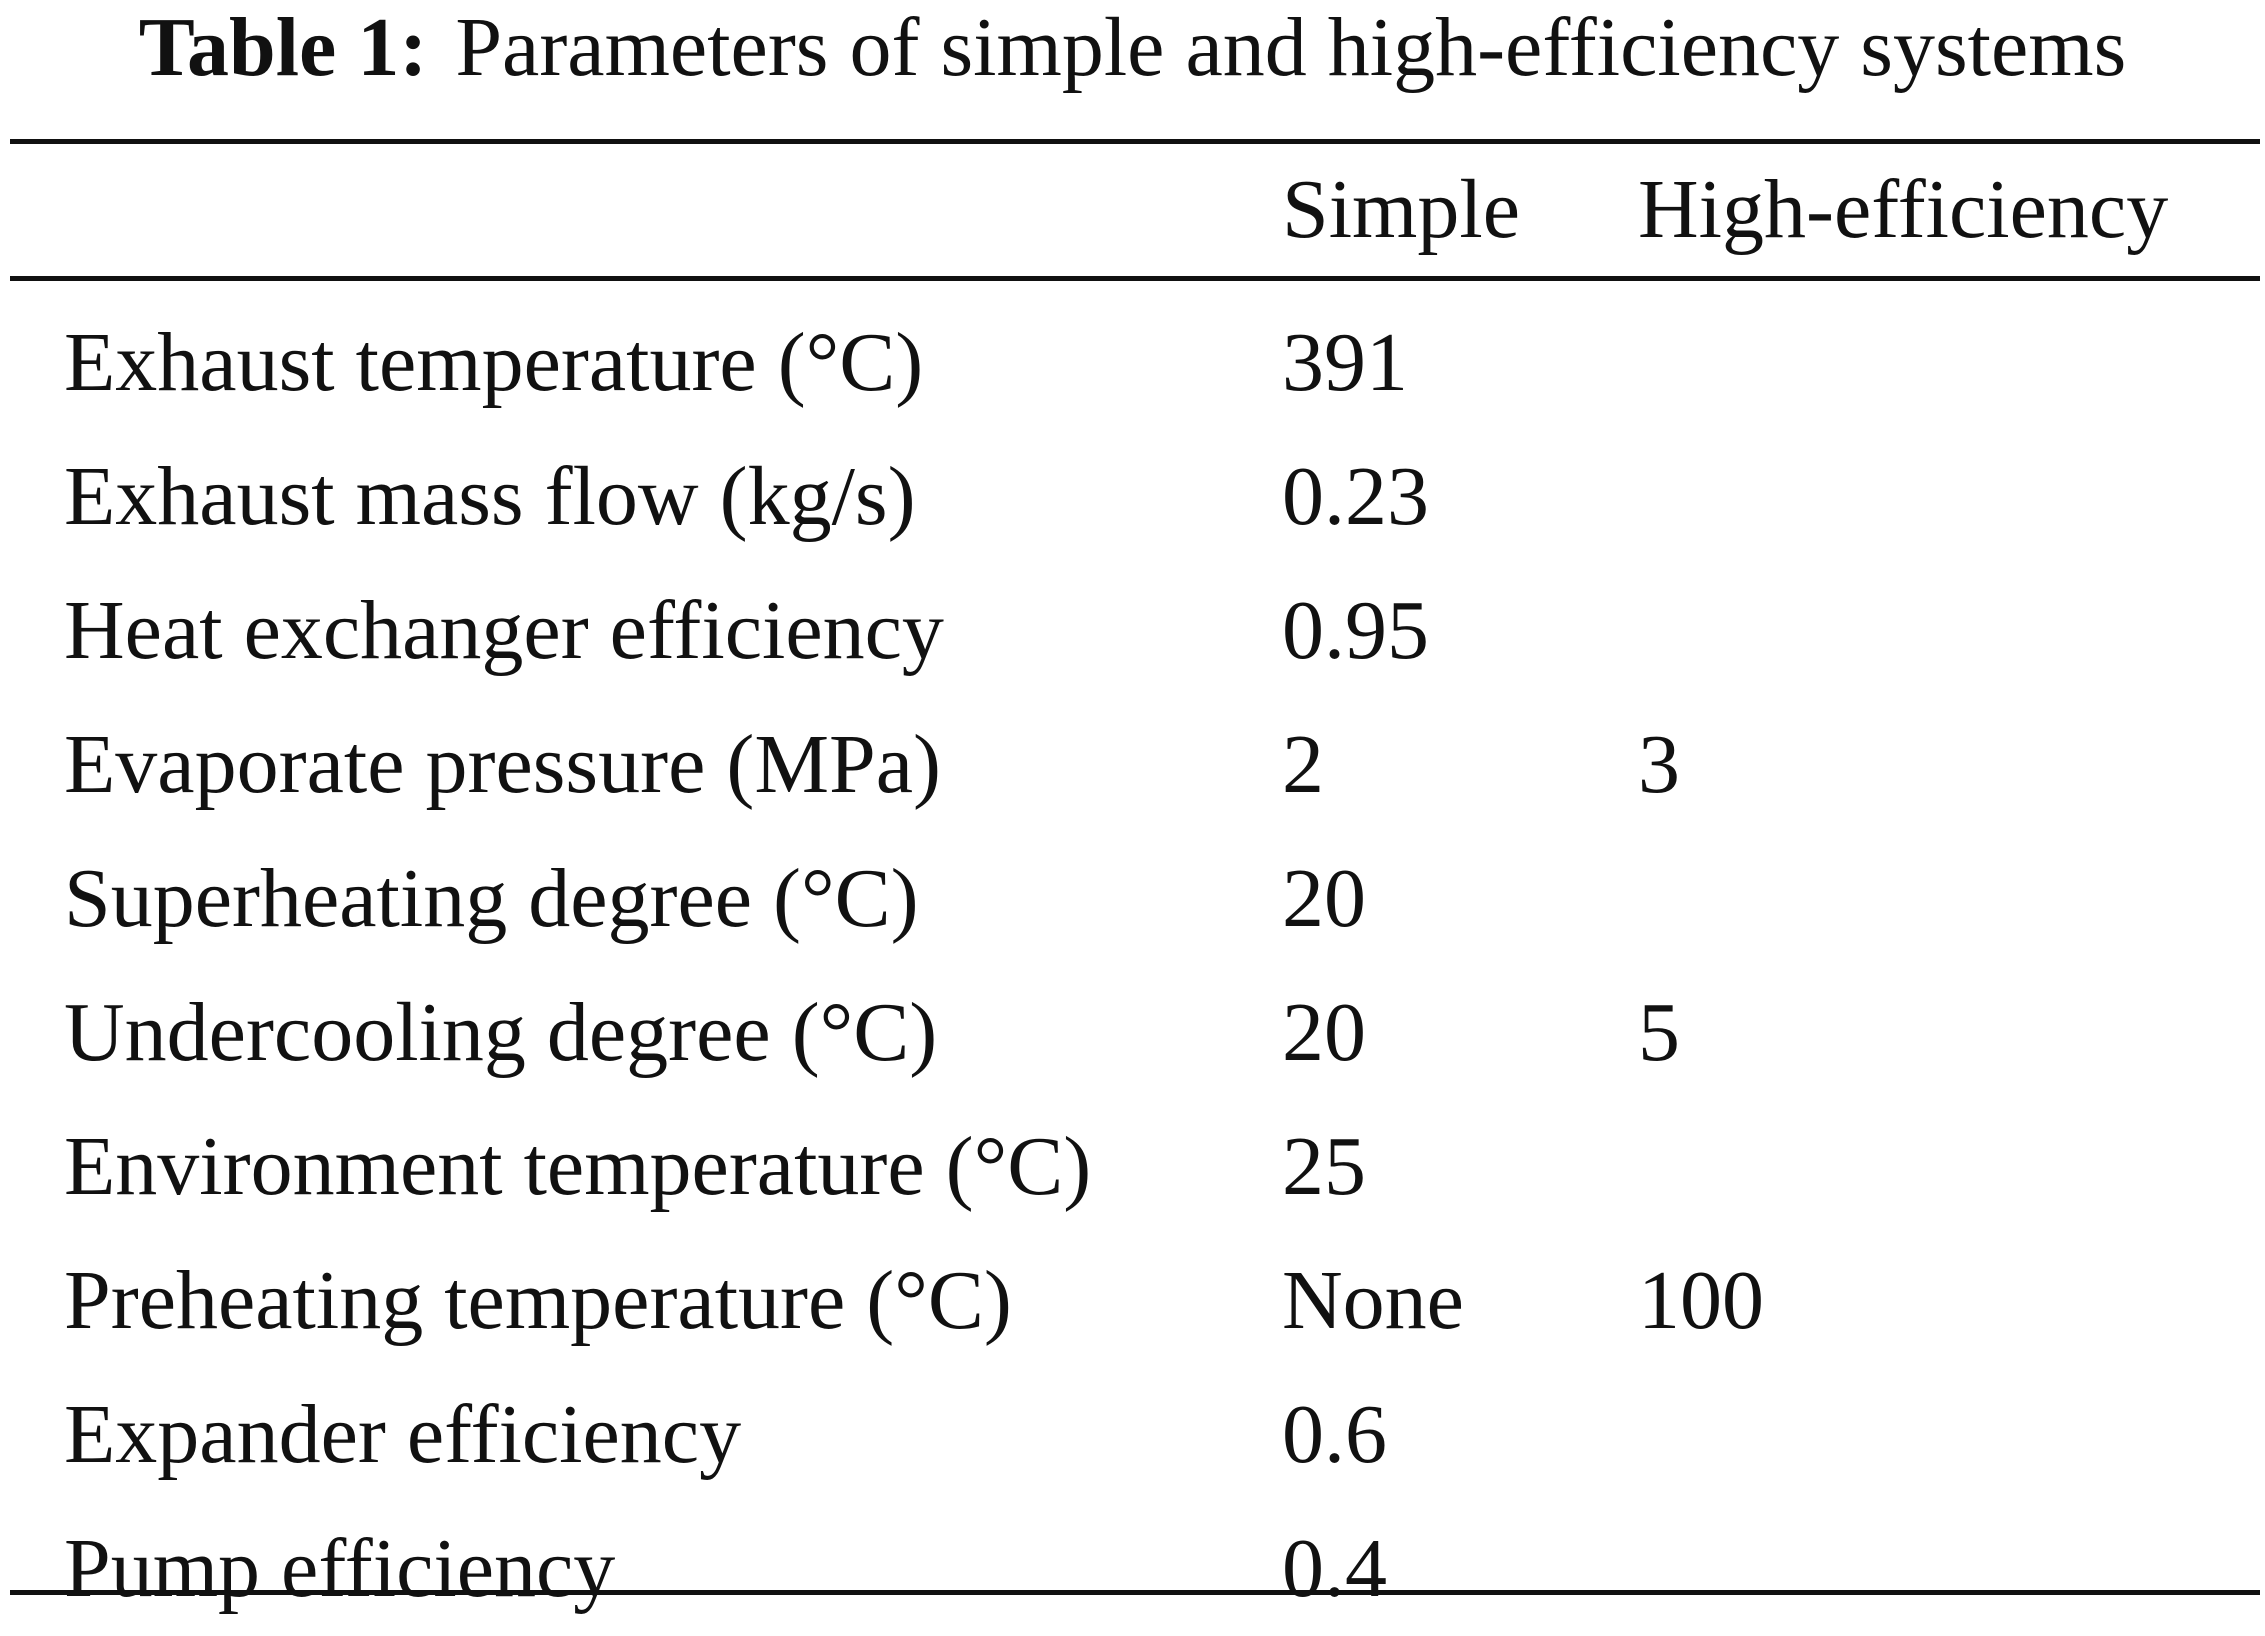 The image size is (2265, 1636). Describe the element at coordinates (1132, 210) in the screenshot. I see `table-header-row: Simple High-efficiency` at that location.